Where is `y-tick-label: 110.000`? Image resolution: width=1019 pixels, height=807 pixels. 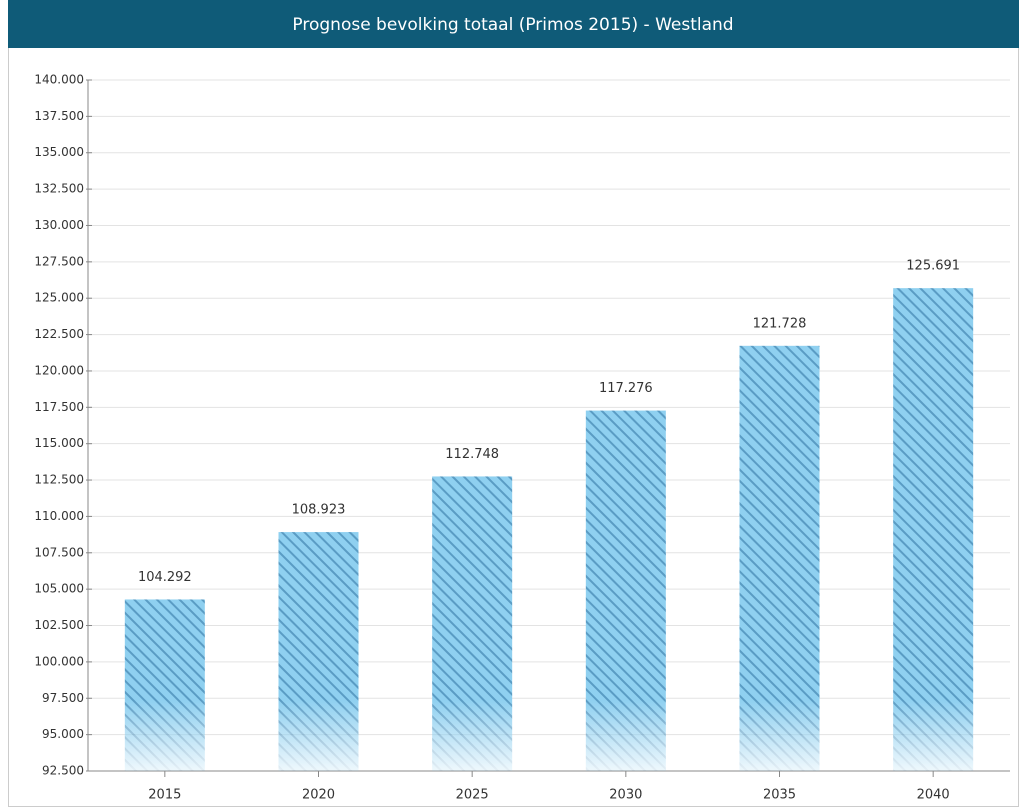 y-tick-label: 110.000 is located at coordinates (59, 516).